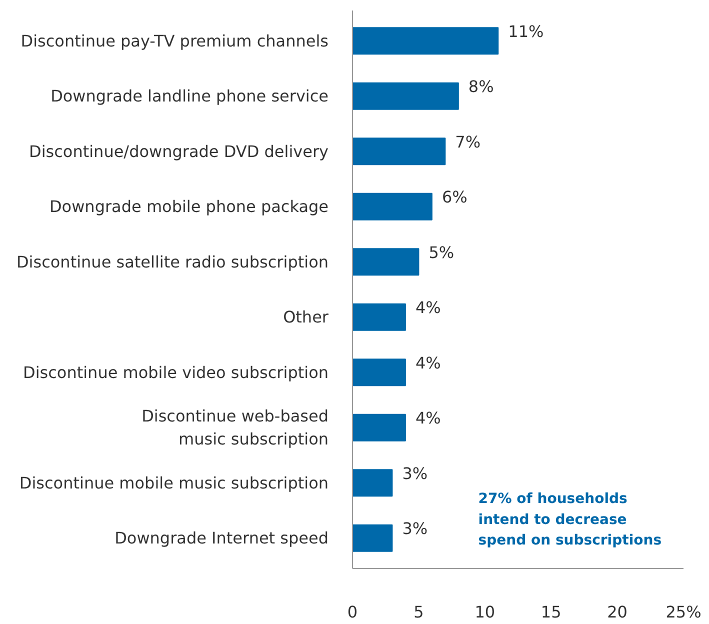  Describe the element at coordinates (306, 317) in the screenshot. I see `y-tick-label: Other` at that location.